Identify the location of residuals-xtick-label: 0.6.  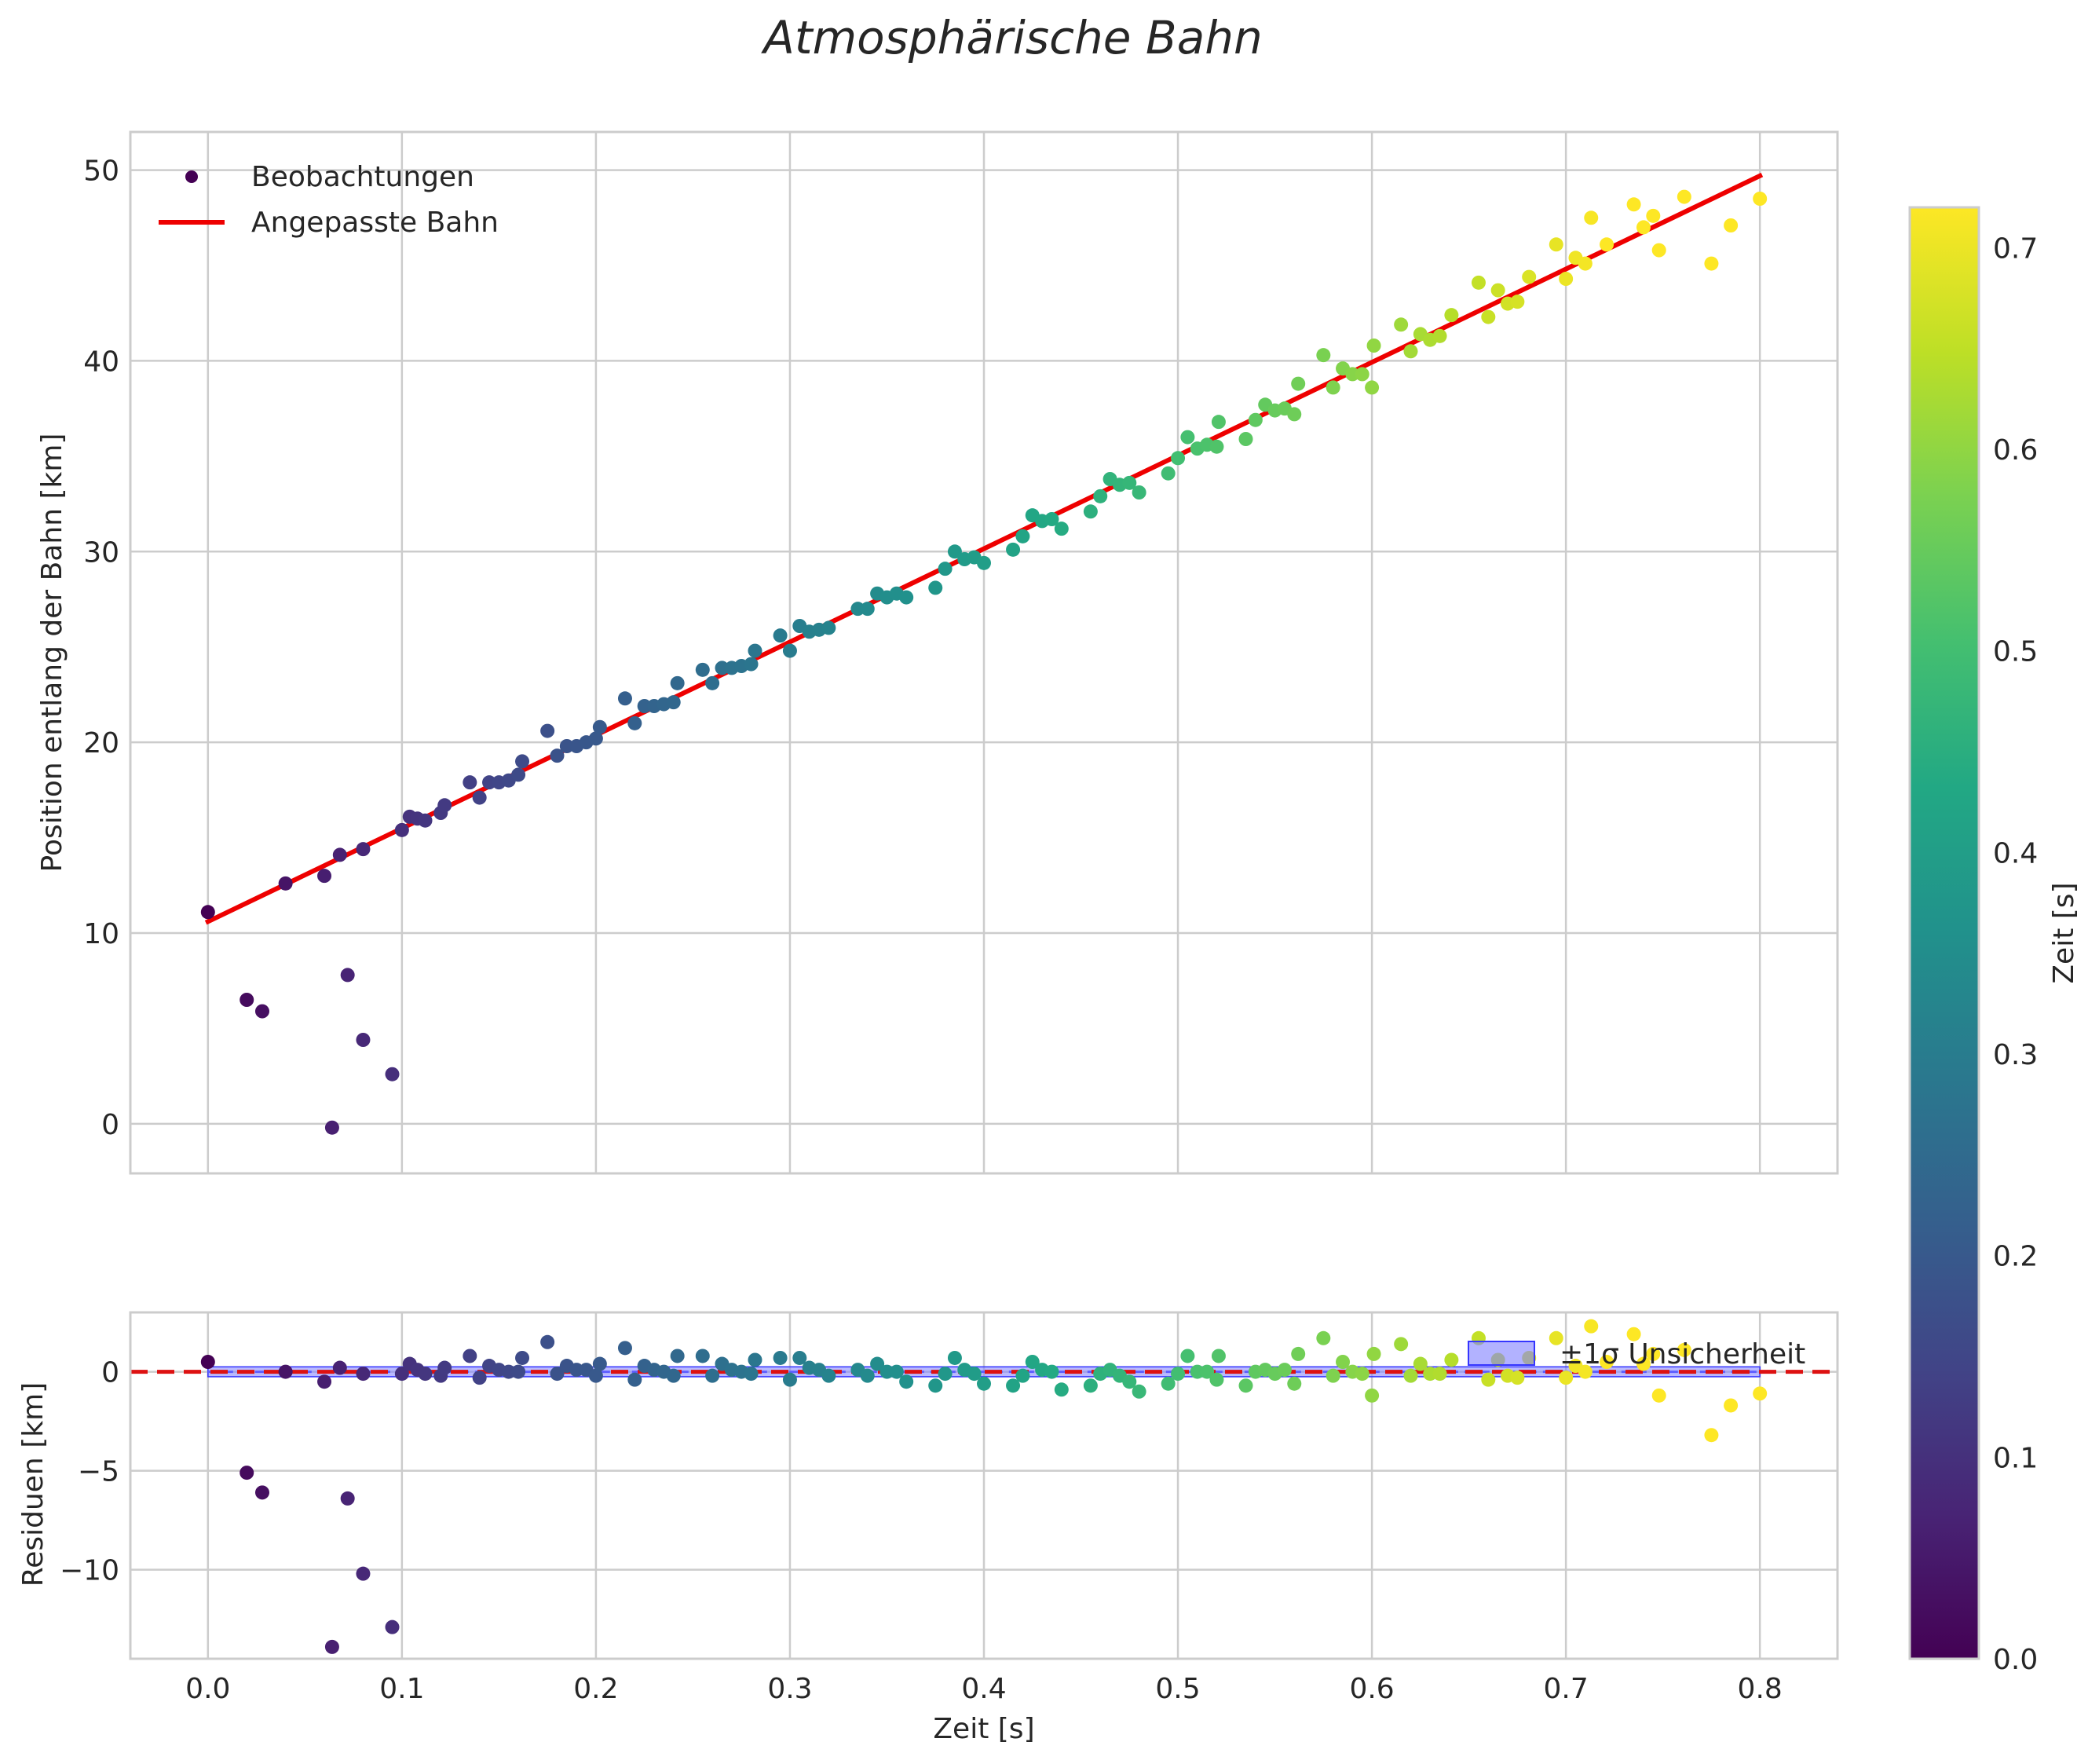
(1371, 1689).